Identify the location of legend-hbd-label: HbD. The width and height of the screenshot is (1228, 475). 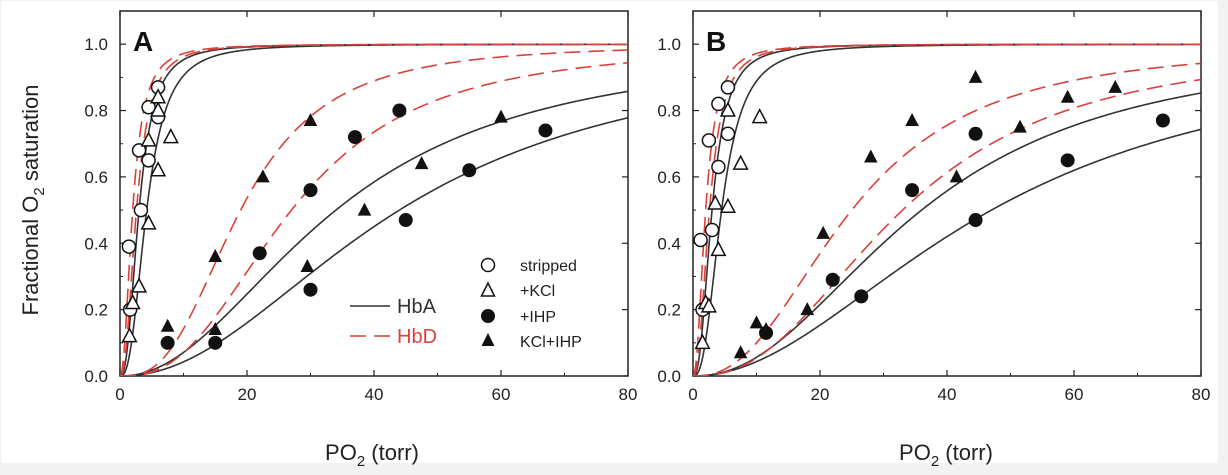
(417, 337).